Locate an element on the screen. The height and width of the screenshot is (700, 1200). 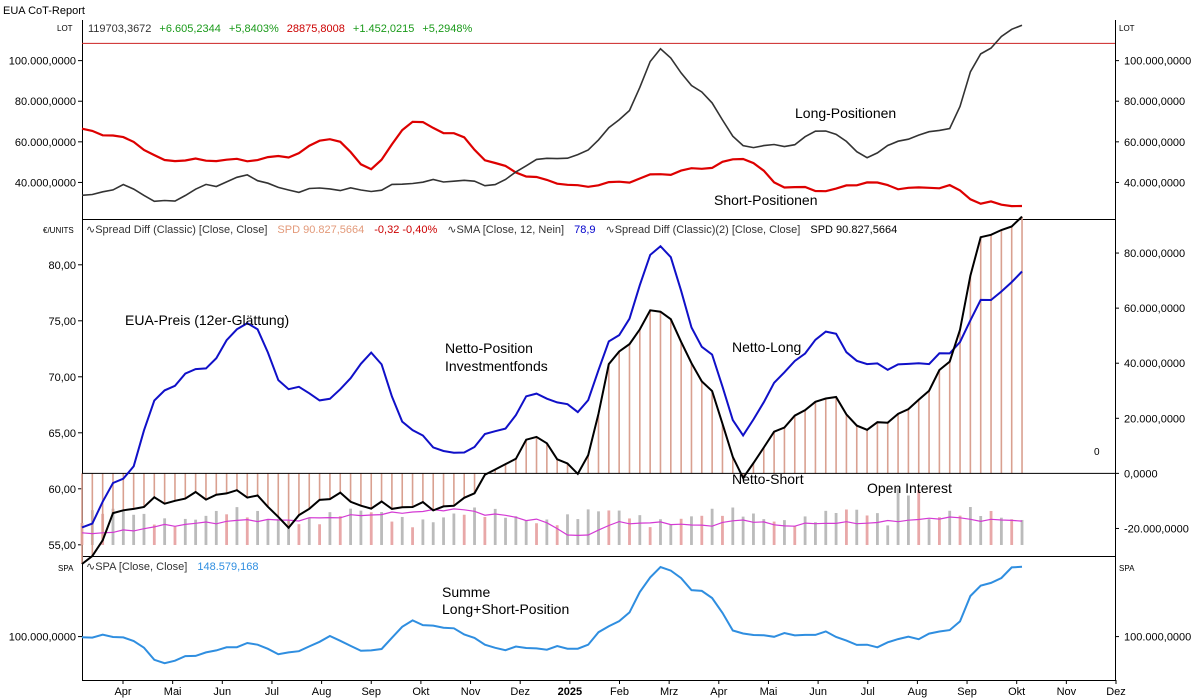
x-tick-label: Dez is located at coordinates (1116, 692).